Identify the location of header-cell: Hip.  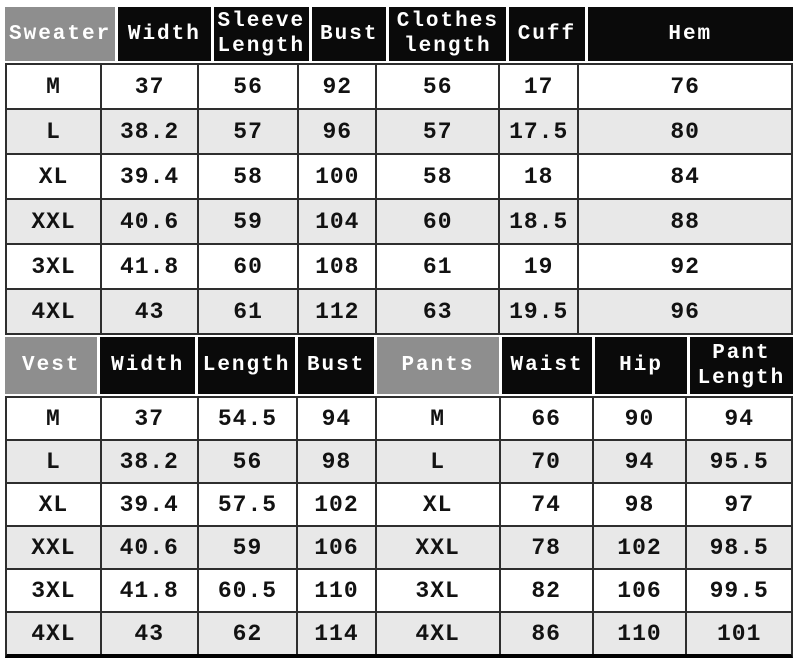
(641, 365).